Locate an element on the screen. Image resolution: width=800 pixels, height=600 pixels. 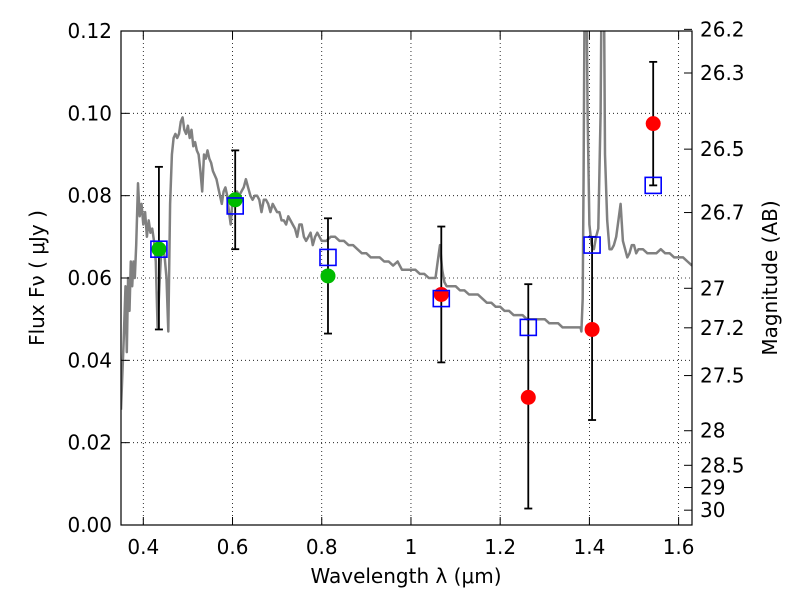
y-tick-label: 0.06 is located at coordinates (89, 278).